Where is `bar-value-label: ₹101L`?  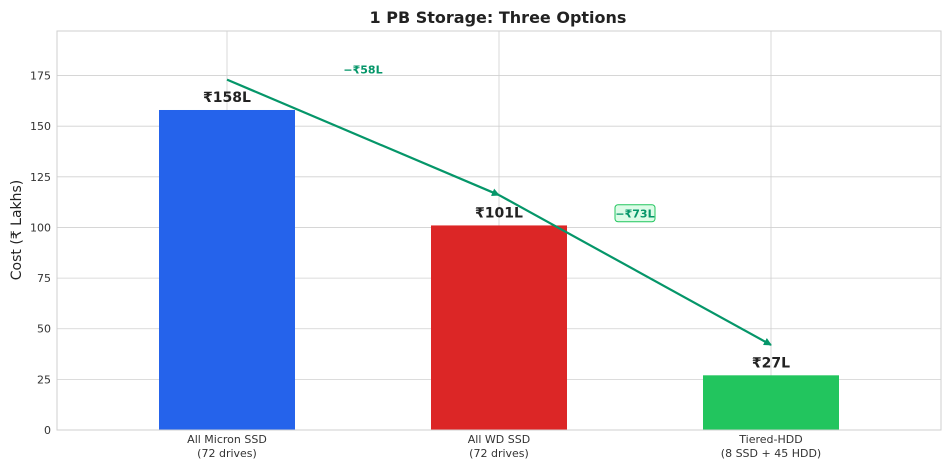
bar-value-label: ₹101L is located at coordinates (499, 213).